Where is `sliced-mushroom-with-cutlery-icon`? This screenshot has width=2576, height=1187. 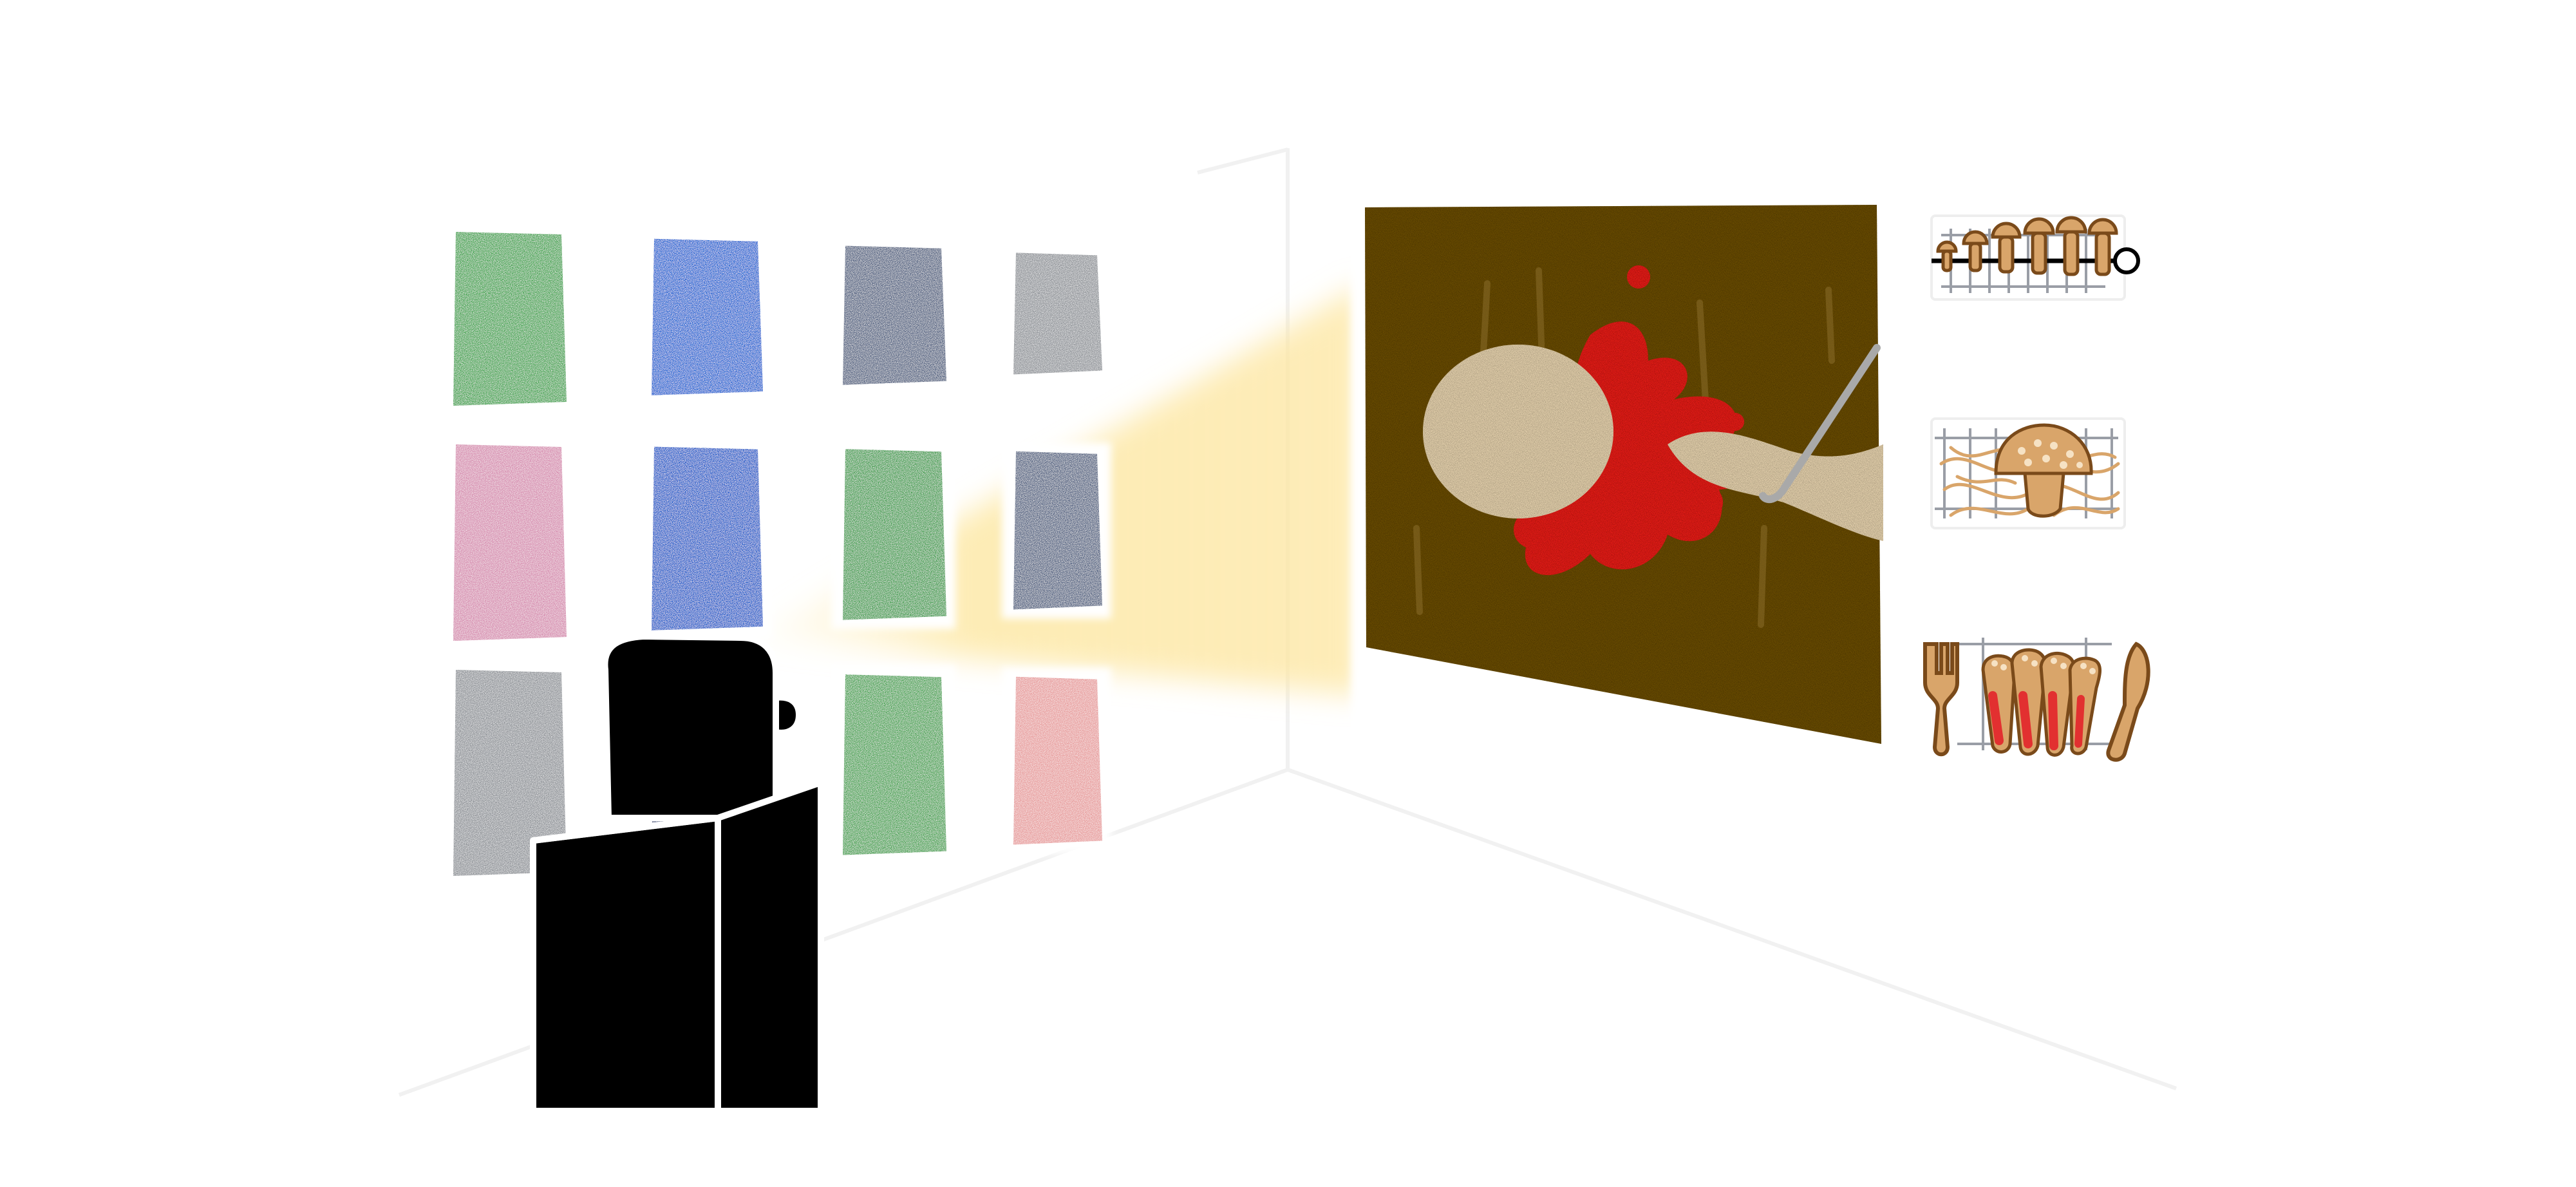 sliced-mushroom-with-cutlery-icon is located at coordinates (2036, 700).